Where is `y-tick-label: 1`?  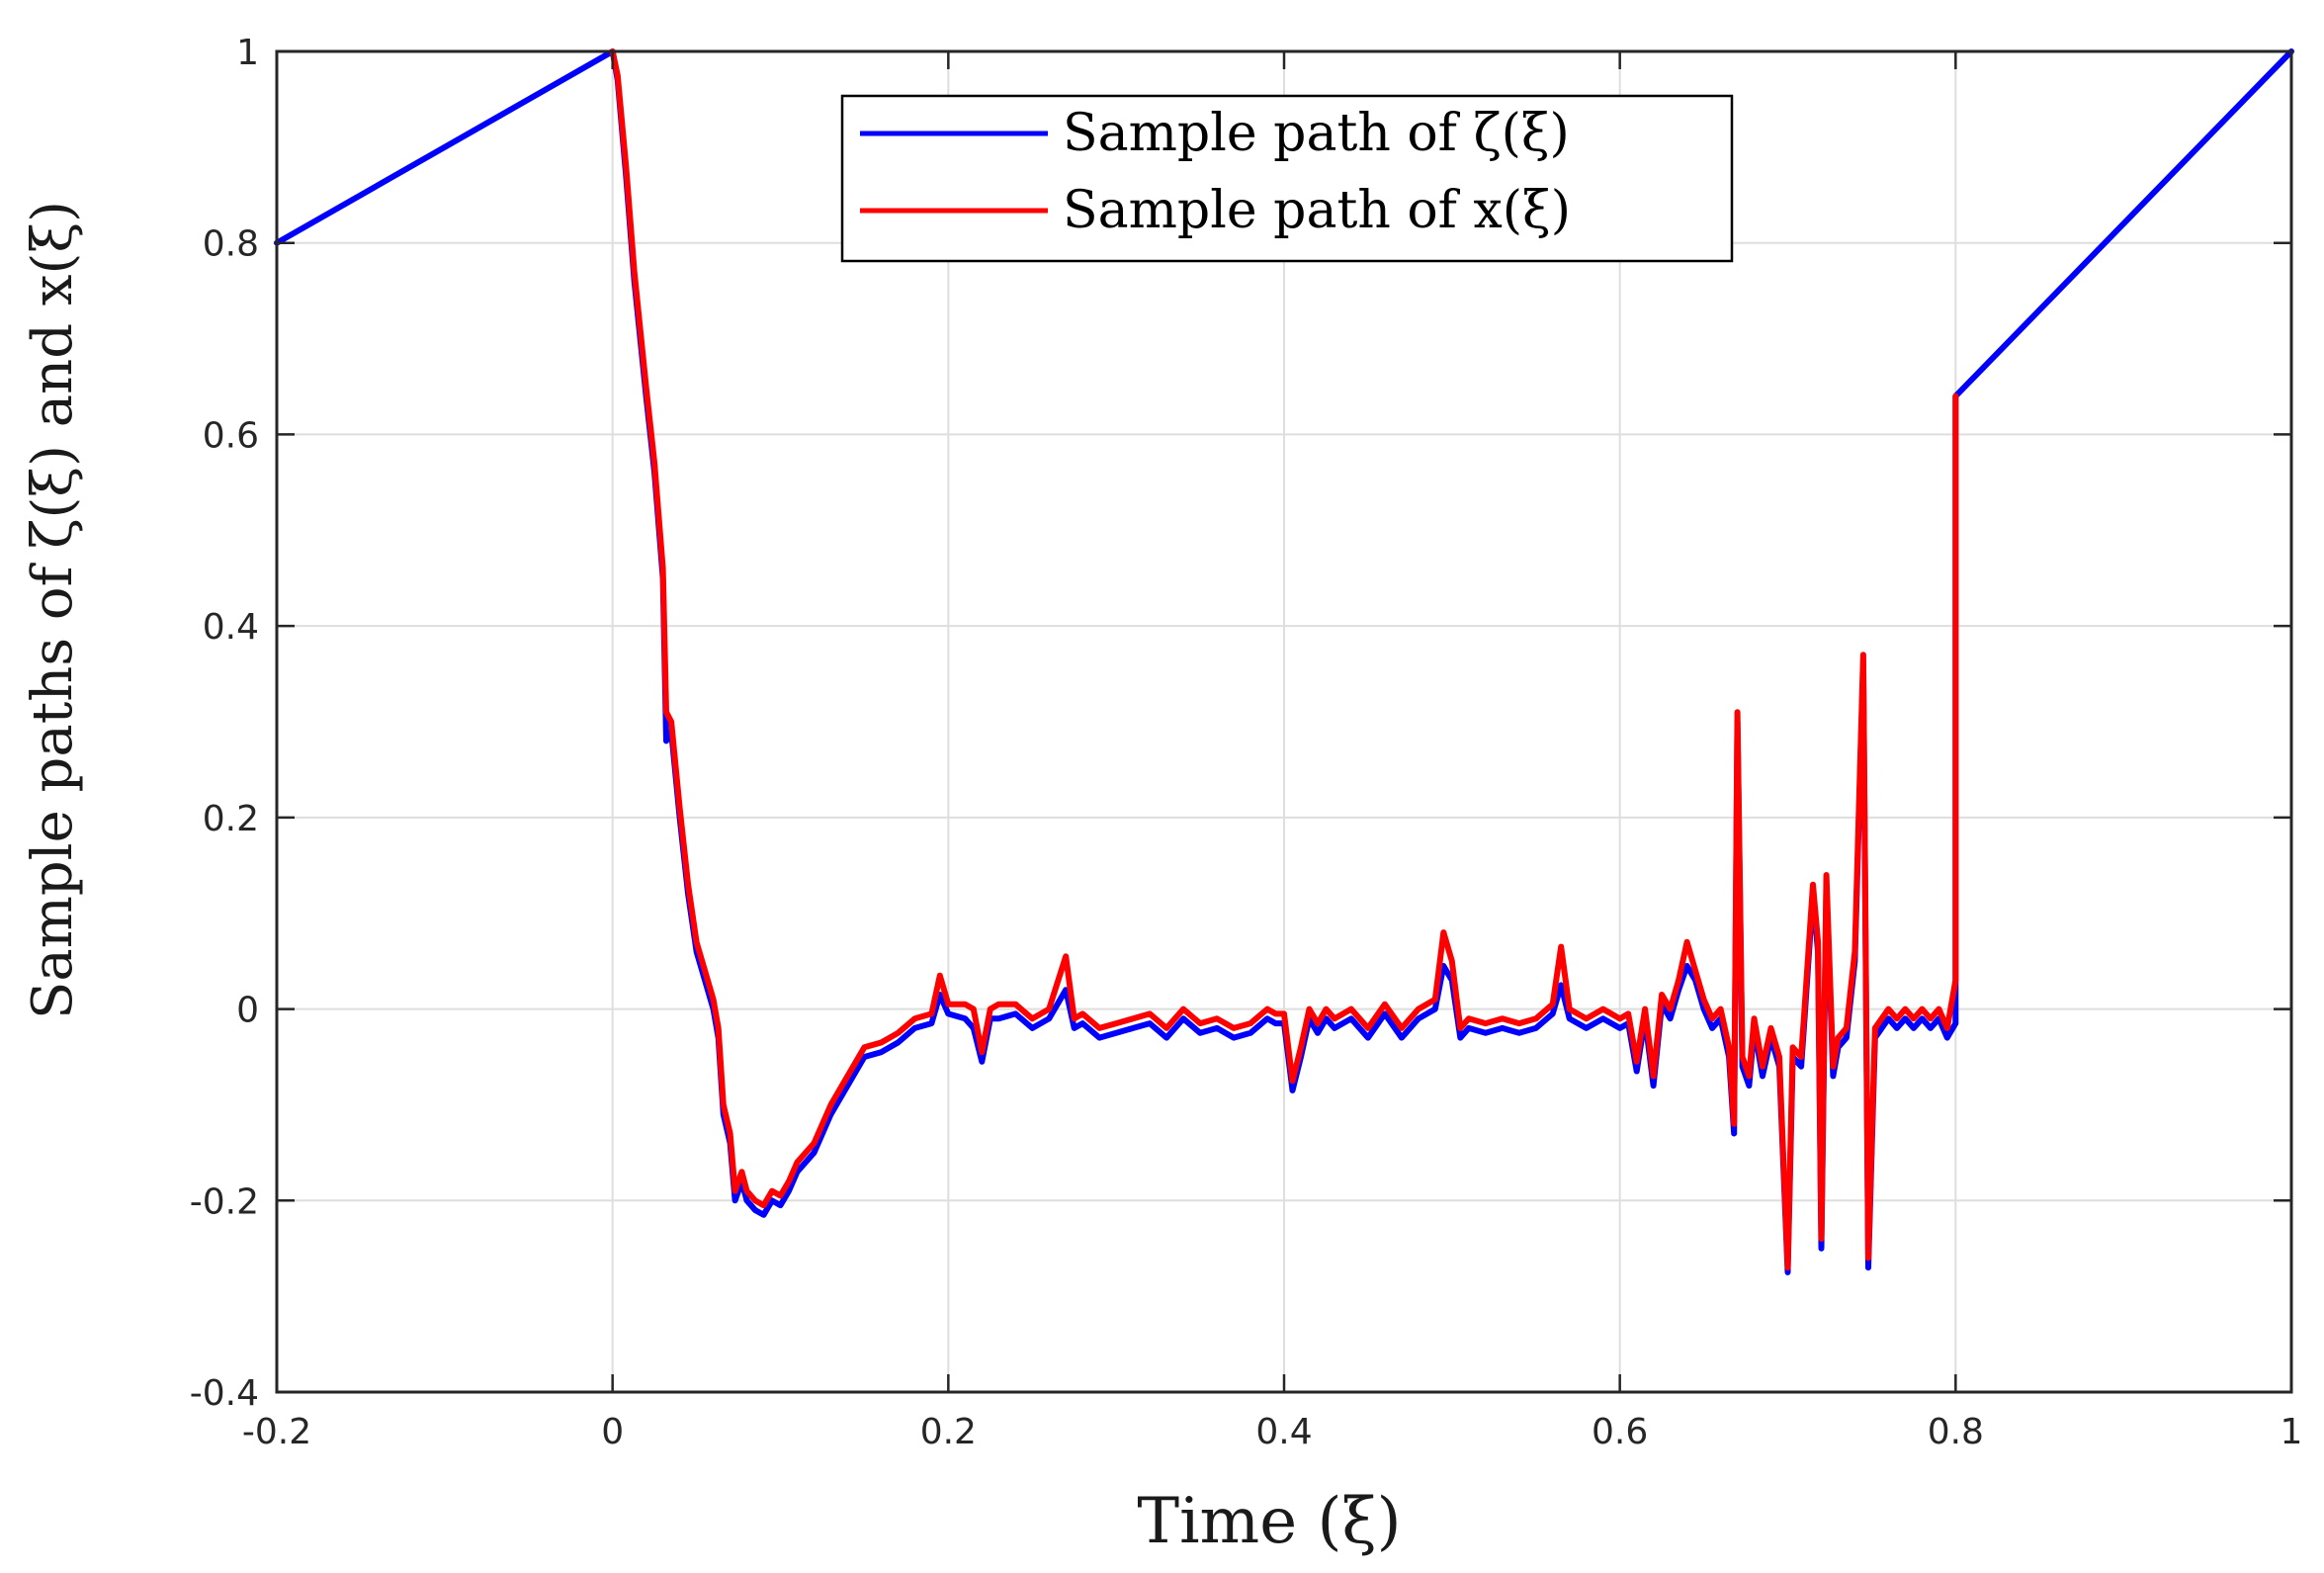 y-tick-label: 1 is located at coordinates (247, 53).